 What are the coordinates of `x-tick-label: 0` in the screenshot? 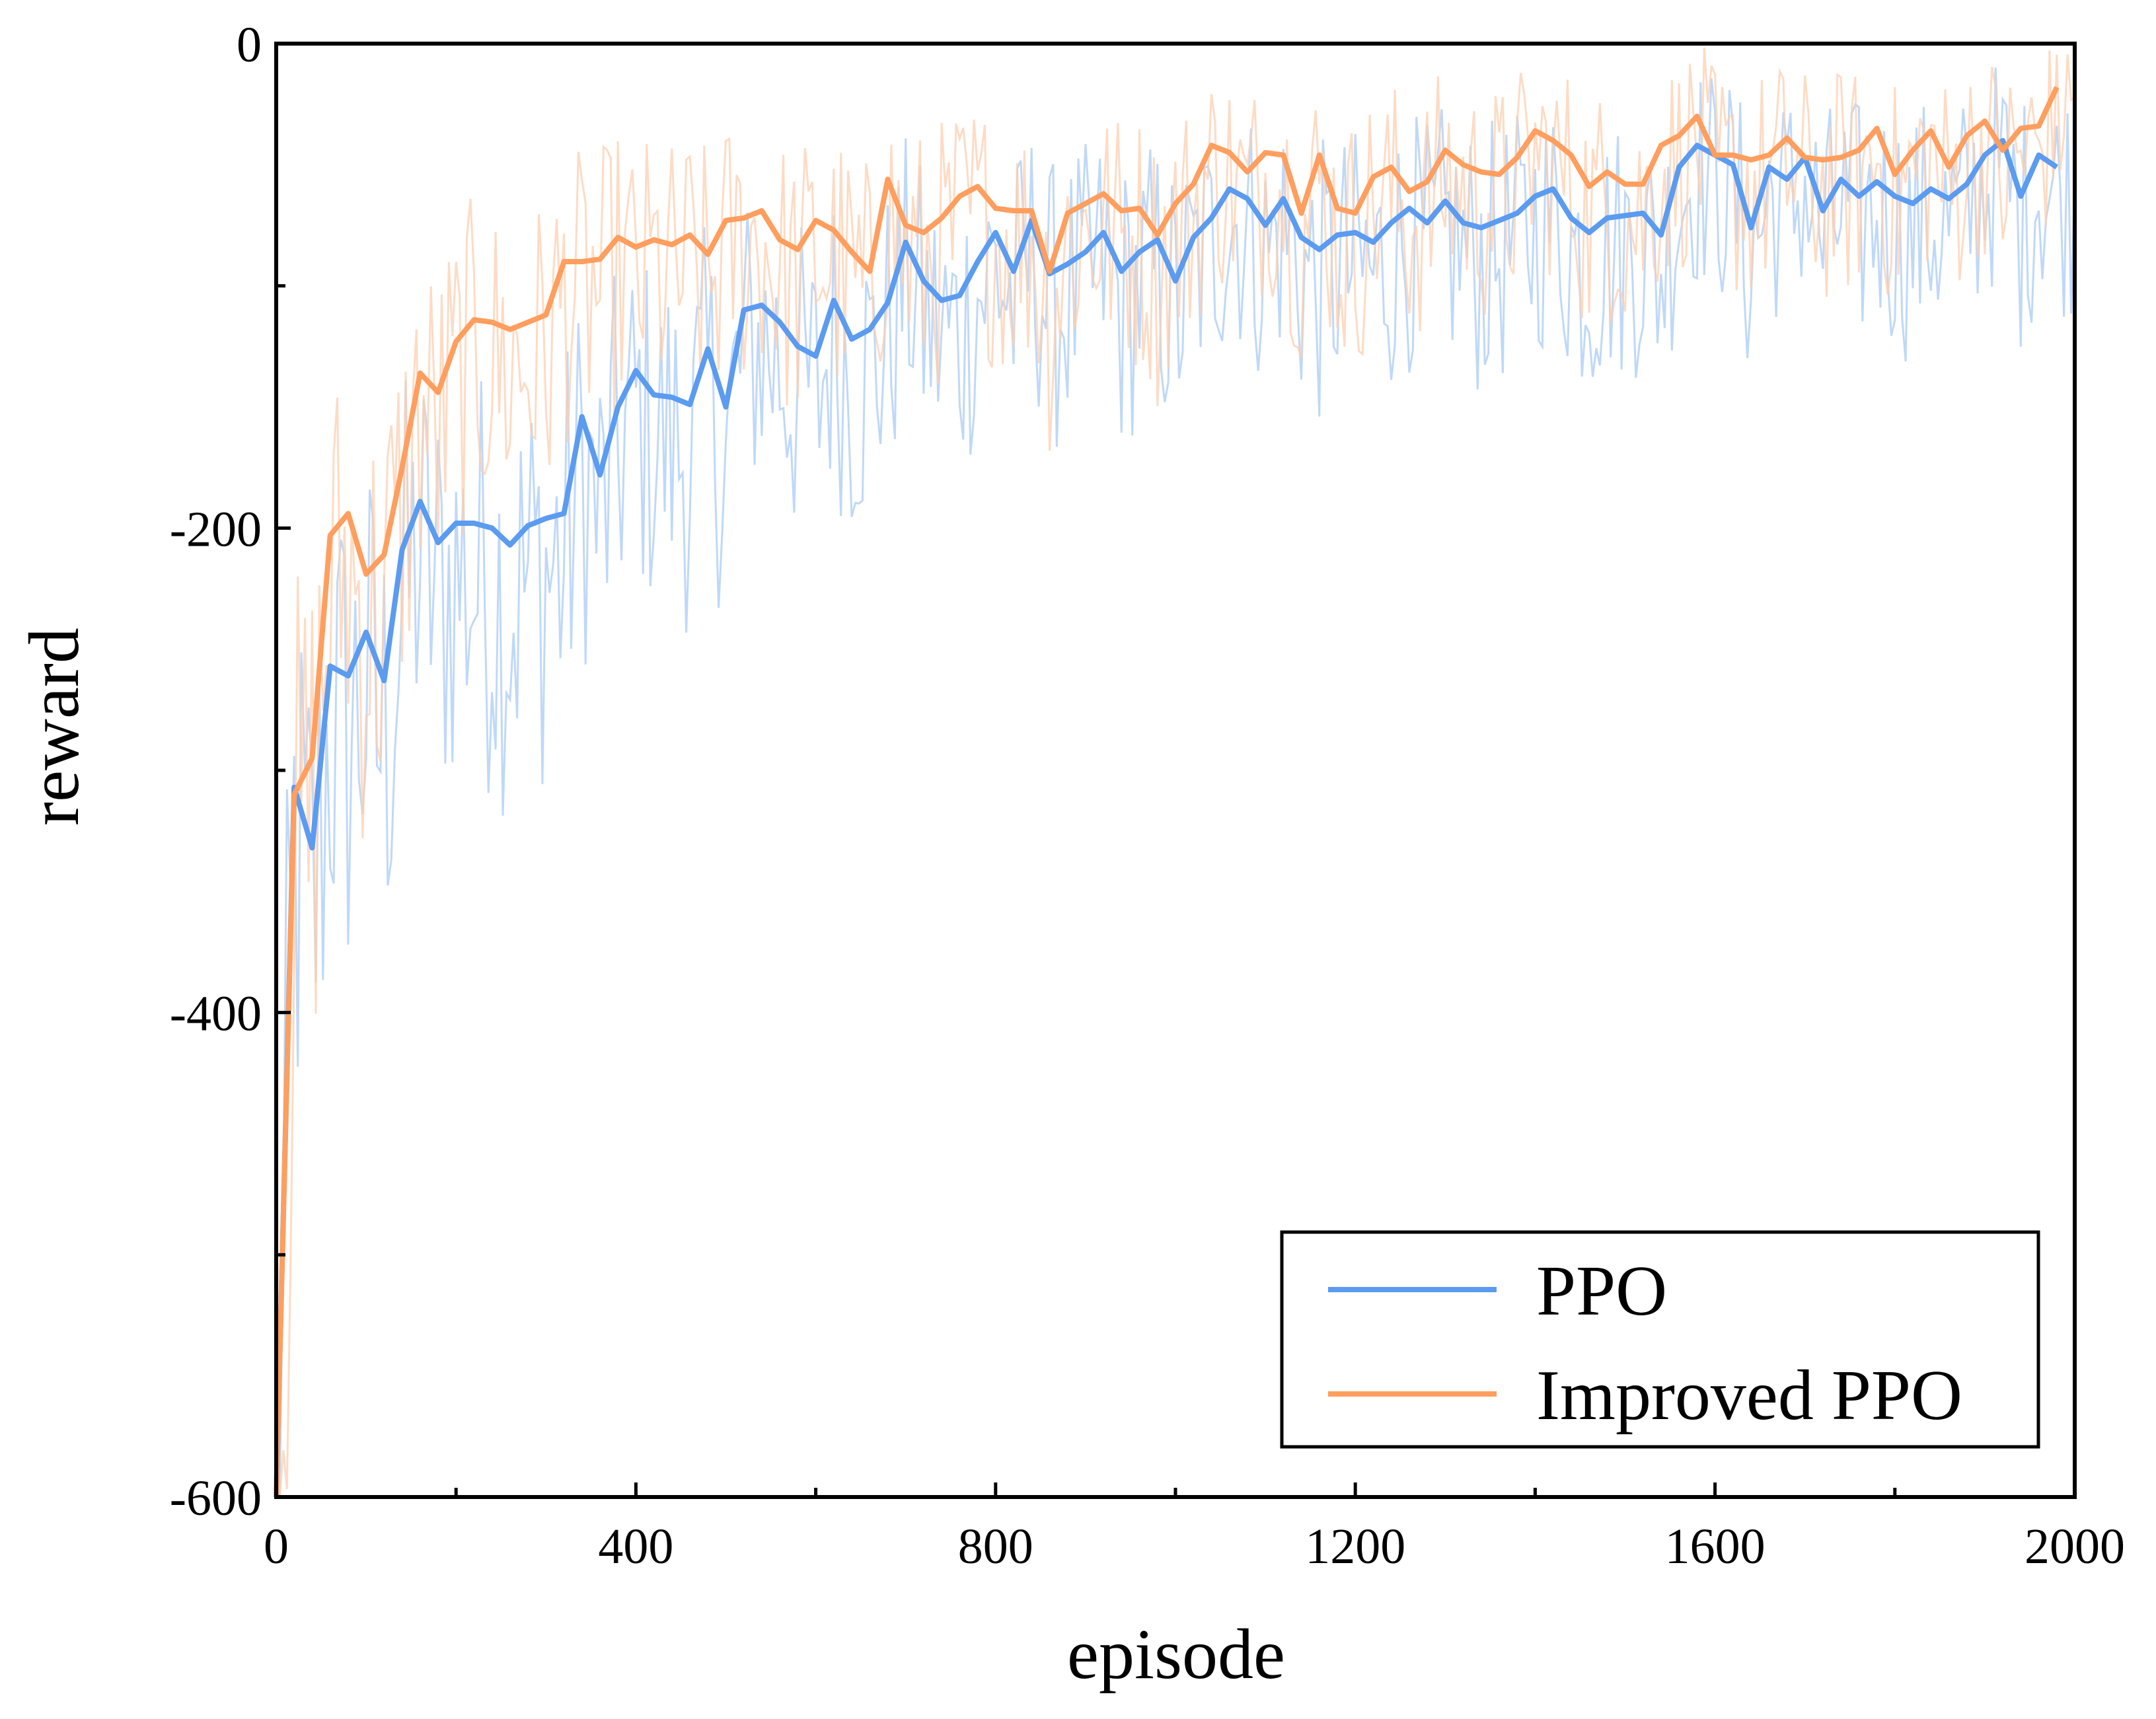 It's located at (276, 1546).